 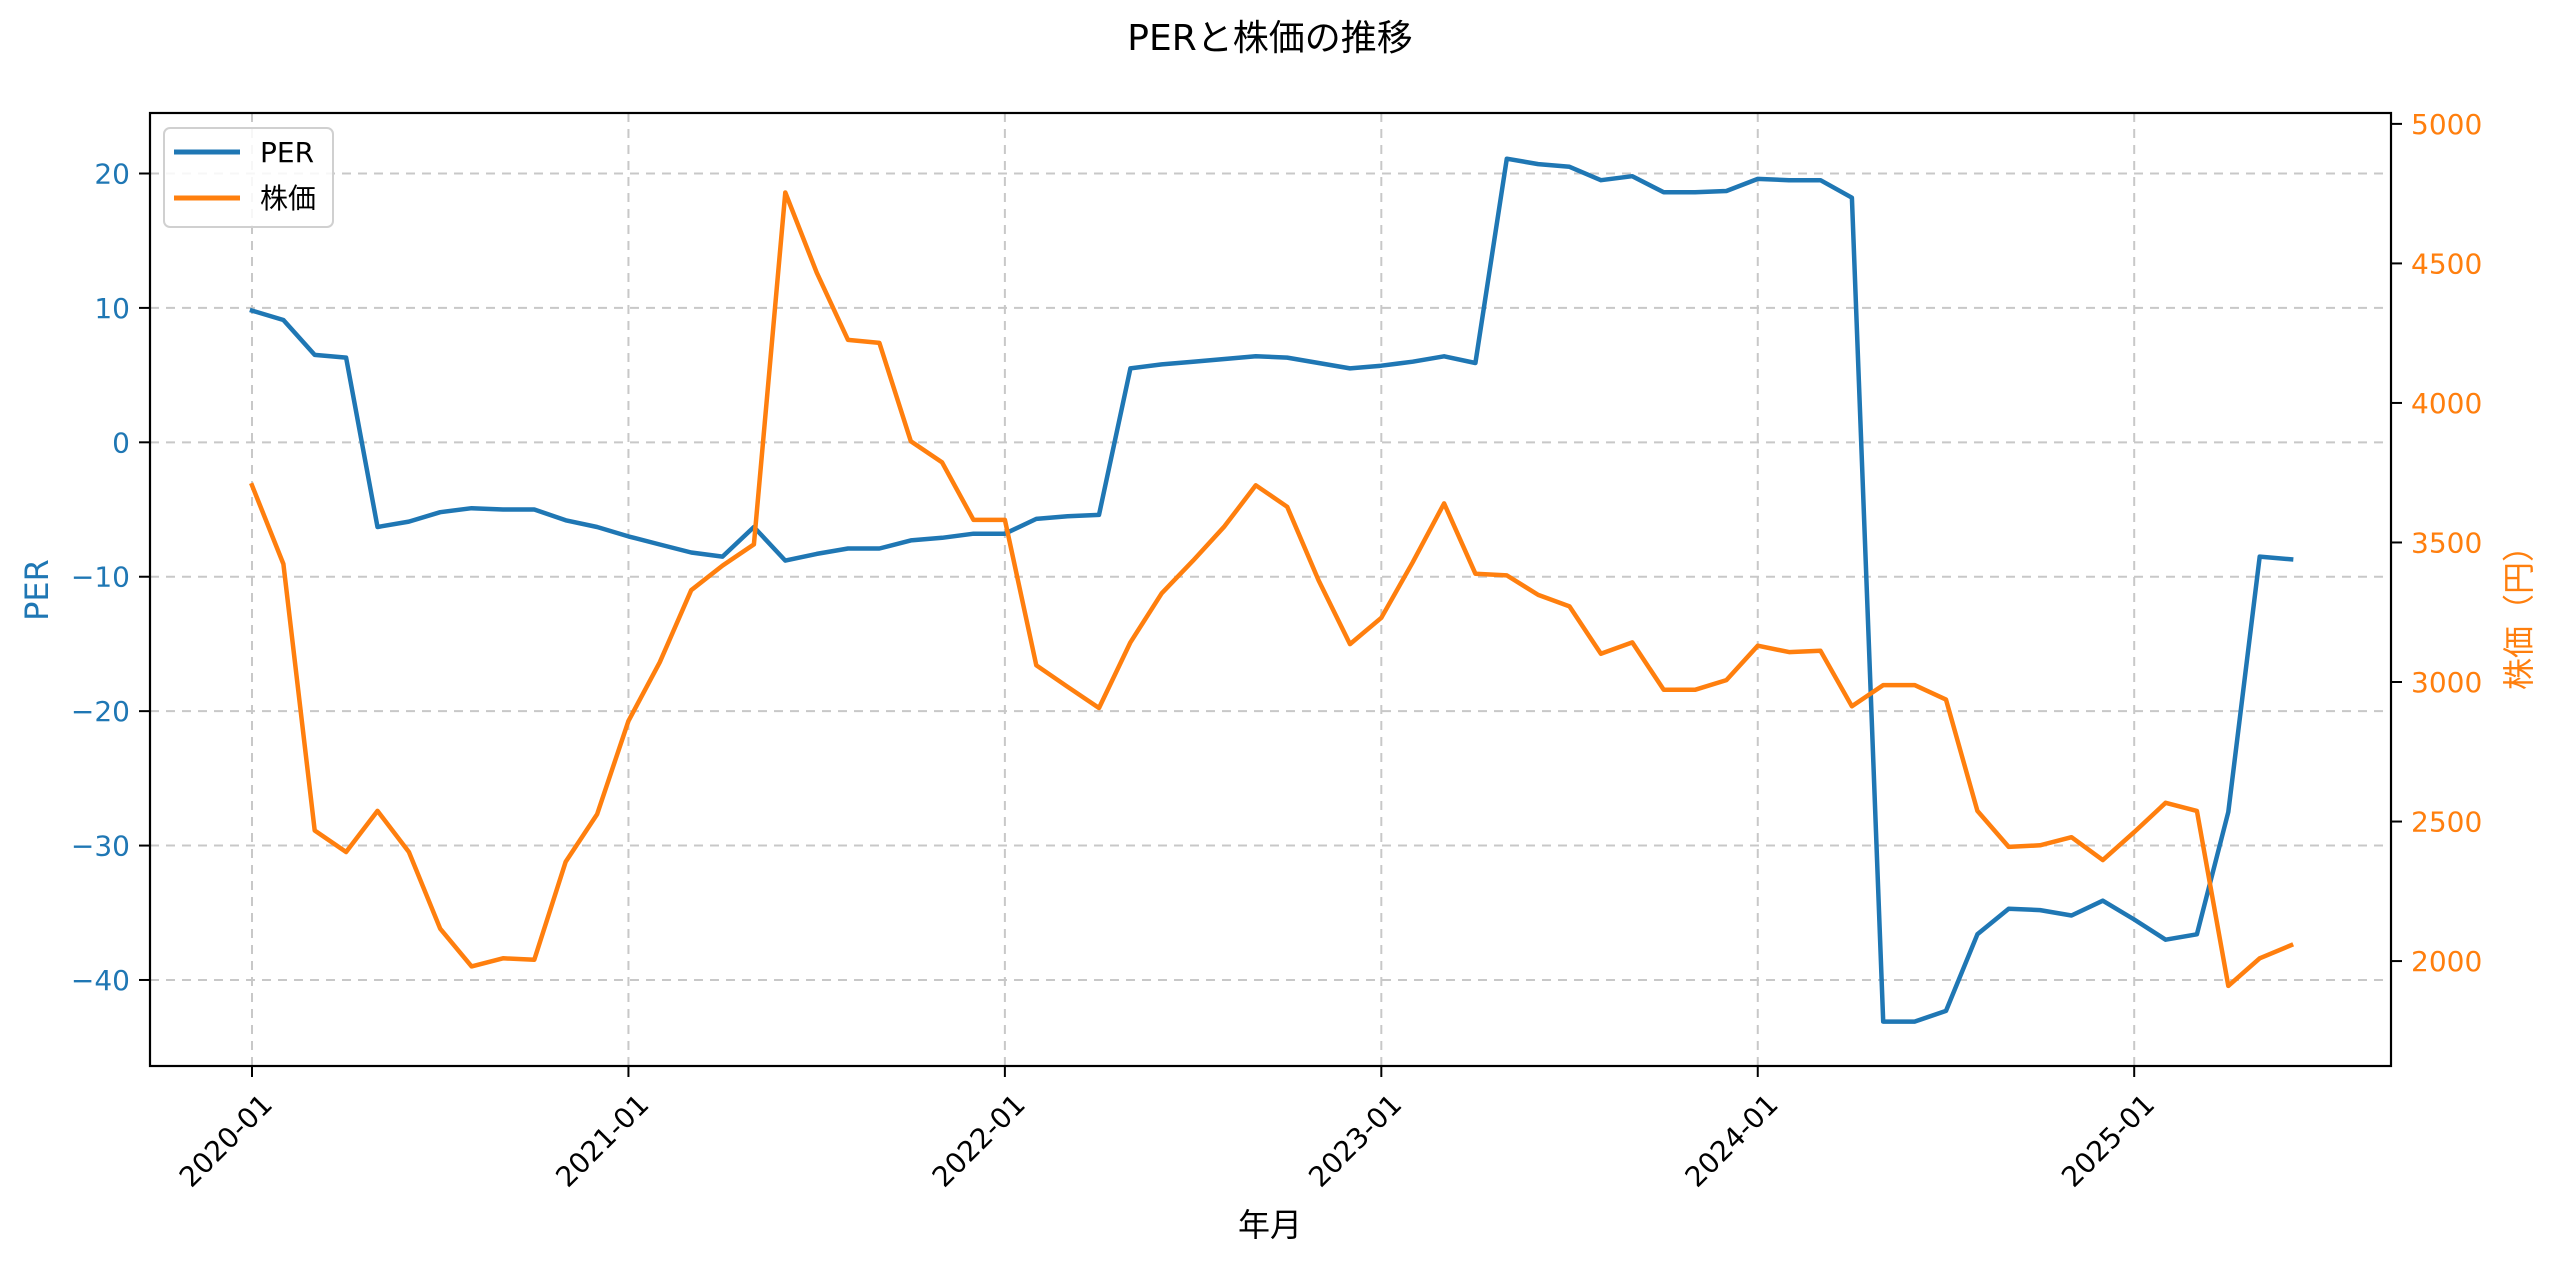 What do you see at coordinates (2519, 610) in the screenshot?
I see `right-y-axis-title: 株価（円）` at bounding box center [2519, 610].